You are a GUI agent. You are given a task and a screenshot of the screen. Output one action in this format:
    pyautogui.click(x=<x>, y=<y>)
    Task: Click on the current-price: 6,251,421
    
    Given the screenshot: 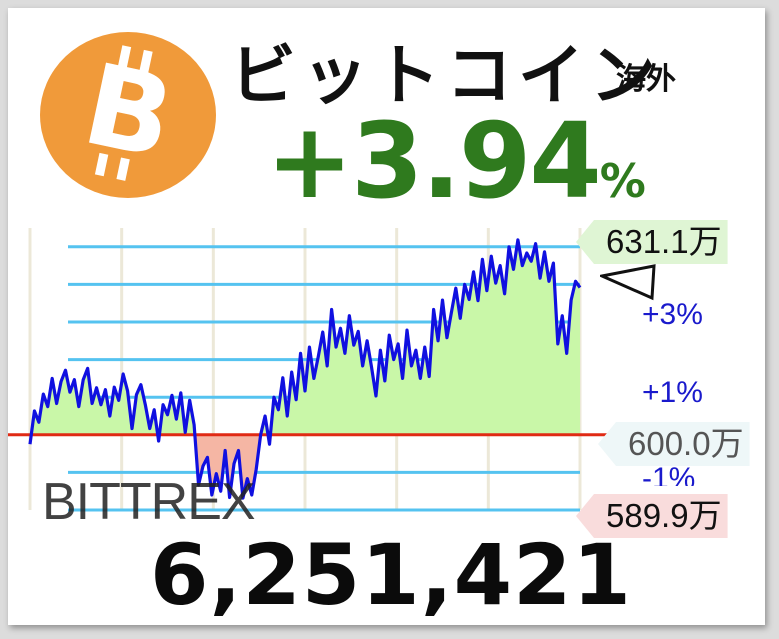 What is the action you would take?
    pyautogui.click(x=391, y=575)
    